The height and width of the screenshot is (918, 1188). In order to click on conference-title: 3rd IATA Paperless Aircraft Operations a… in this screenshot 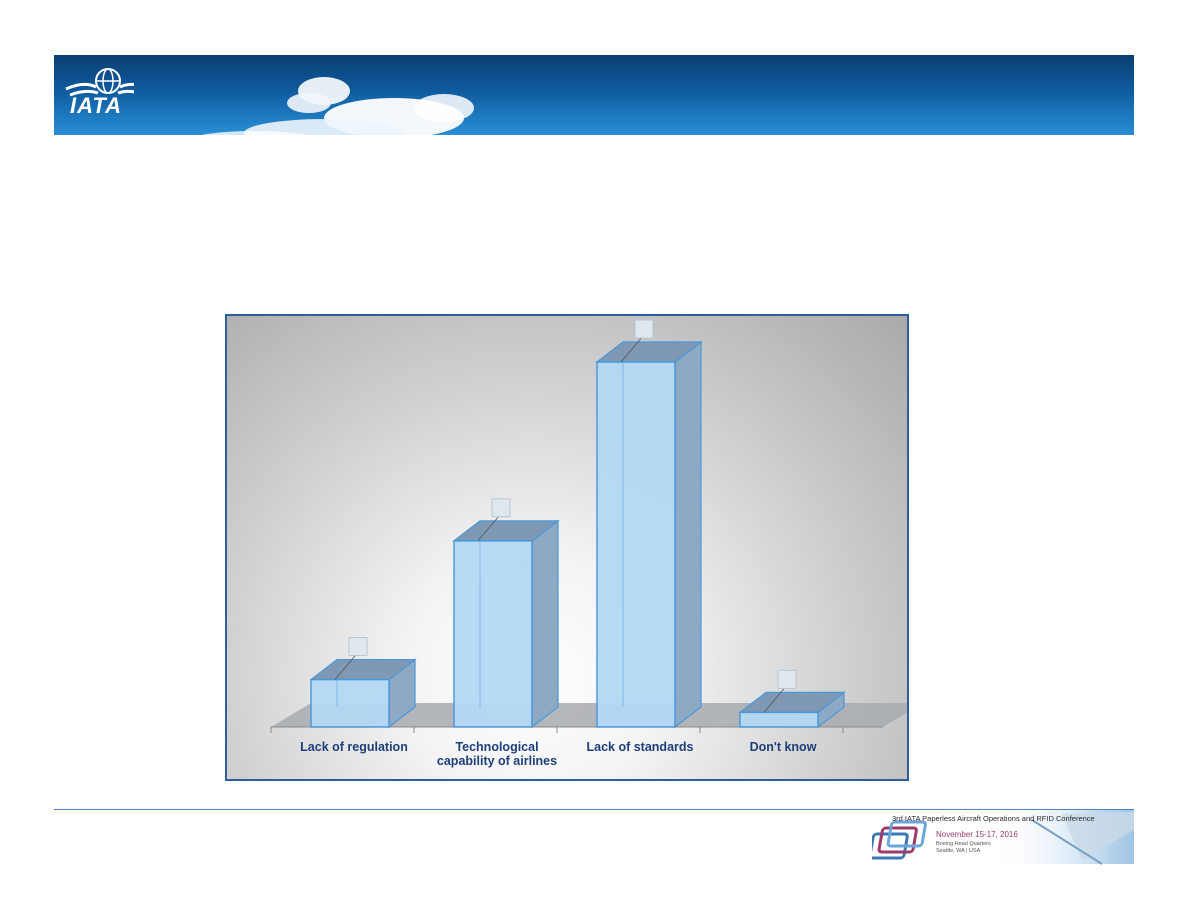, I will do `click(993, 818)`.